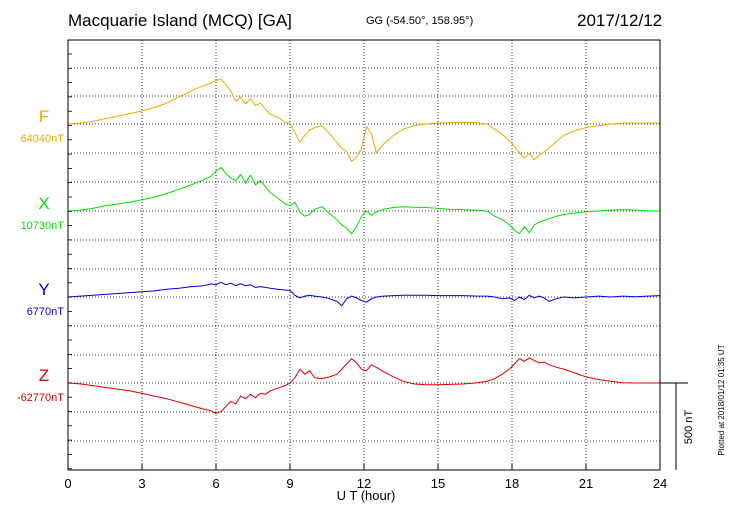  Describe the element at coordinates (46, 312) in the screenshot. I see `series-baseline-y: 6770nT` at that location.